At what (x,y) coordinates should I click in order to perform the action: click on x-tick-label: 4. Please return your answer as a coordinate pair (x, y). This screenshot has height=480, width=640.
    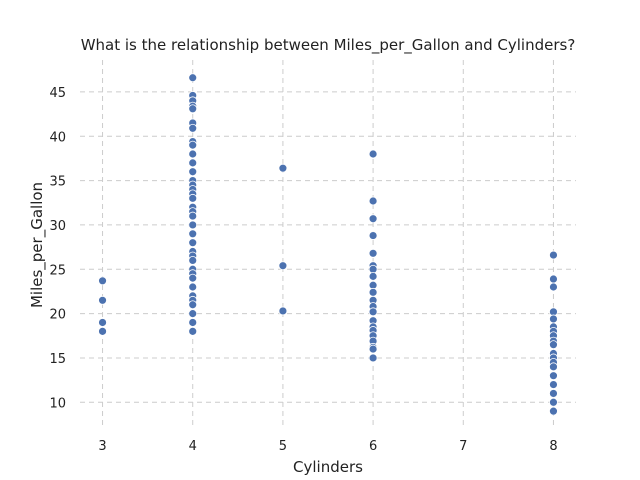
    Looking at the image, I should click on (193, 446).